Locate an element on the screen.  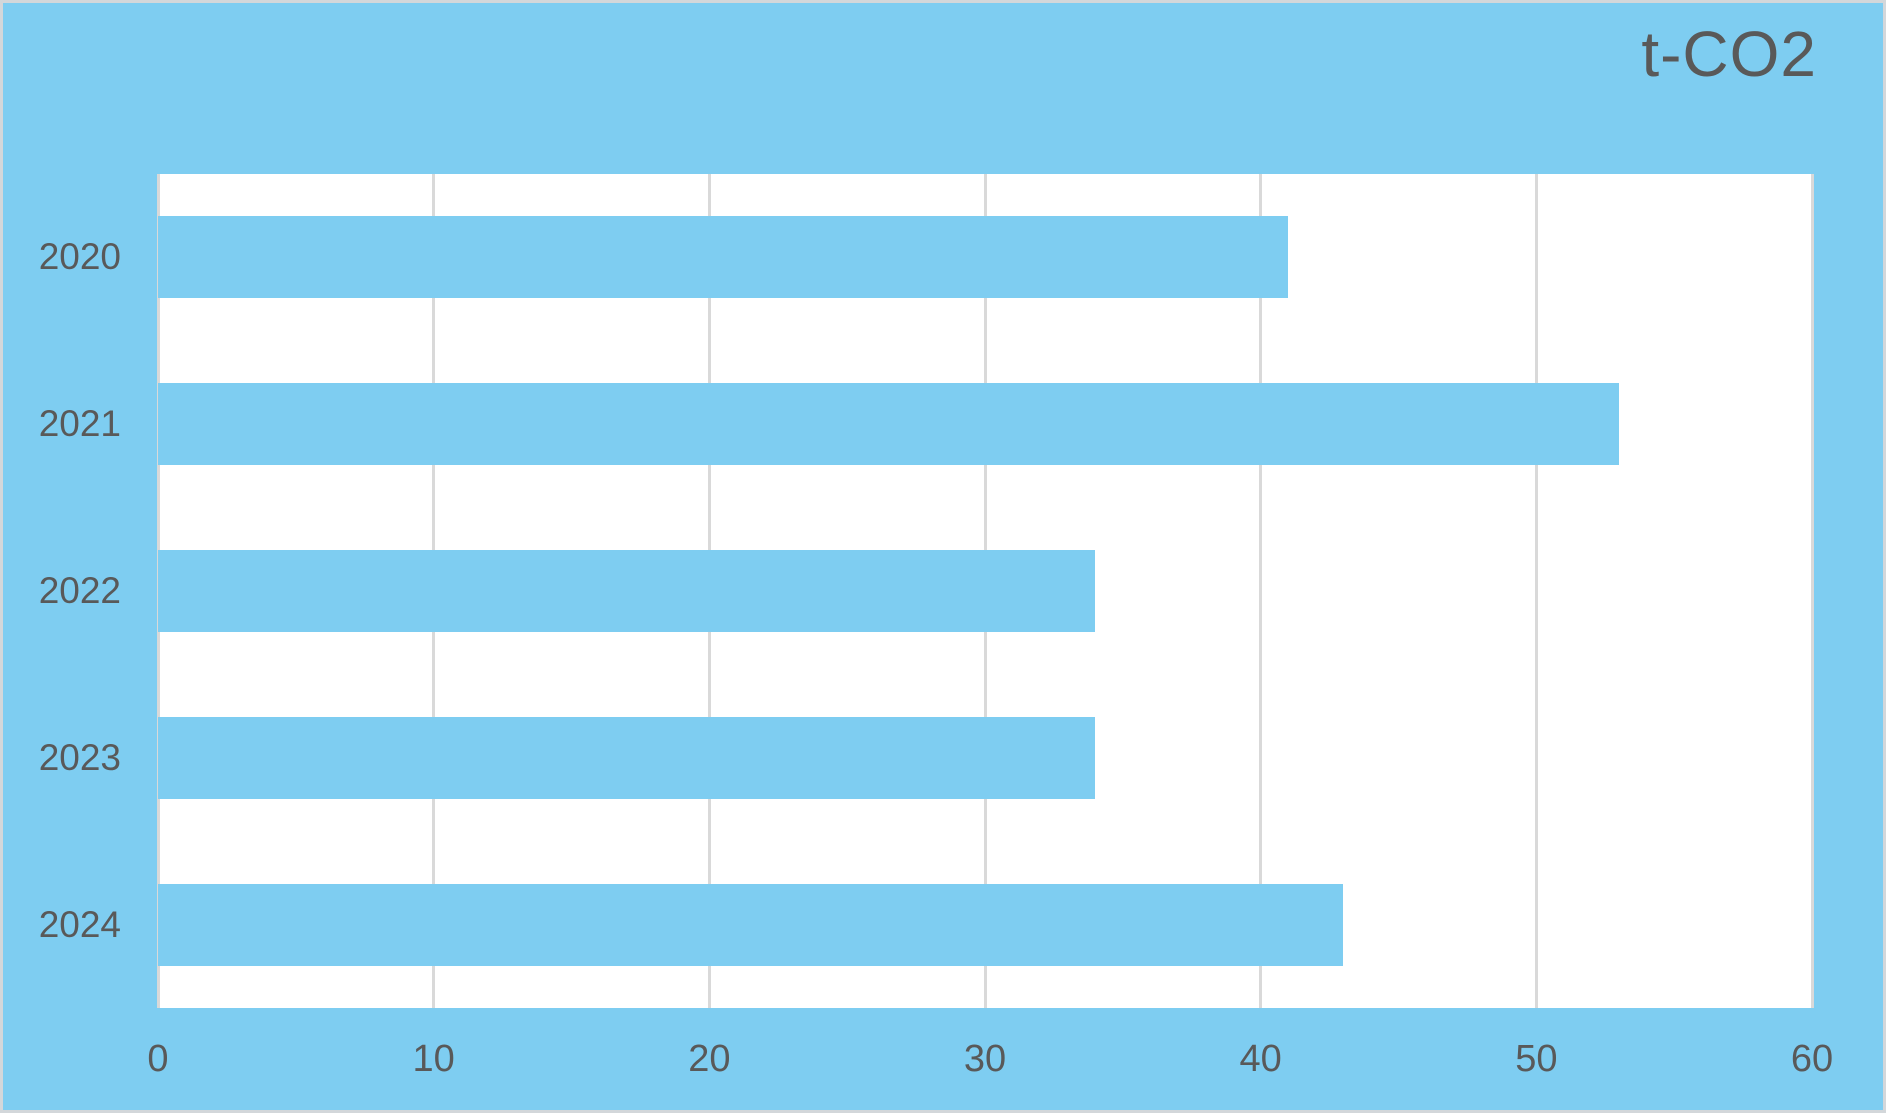
chart-title: t-CO2 is located at coordinates (1729, 54).